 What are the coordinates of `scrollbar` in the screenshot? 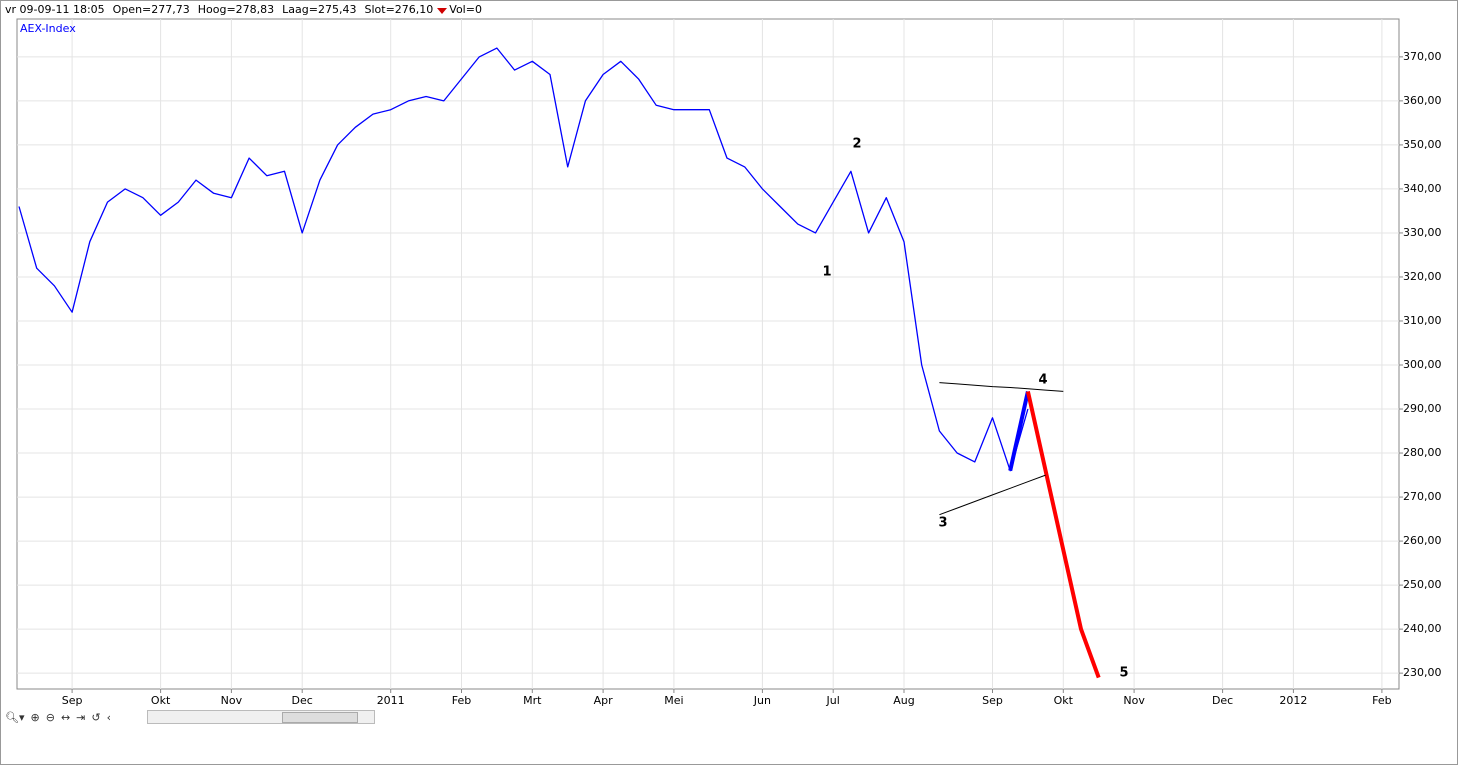 It's located at (261, 717).